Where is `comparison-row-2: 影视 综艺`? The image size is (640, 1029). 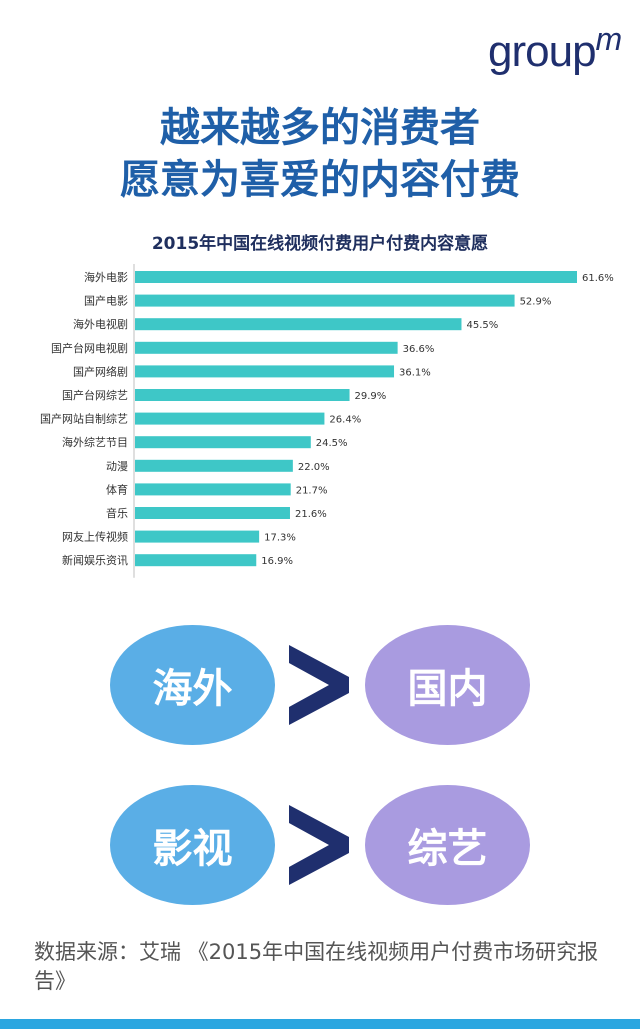
comparison-row-2: 影视 综艺 is located at coordinates (320, 845).